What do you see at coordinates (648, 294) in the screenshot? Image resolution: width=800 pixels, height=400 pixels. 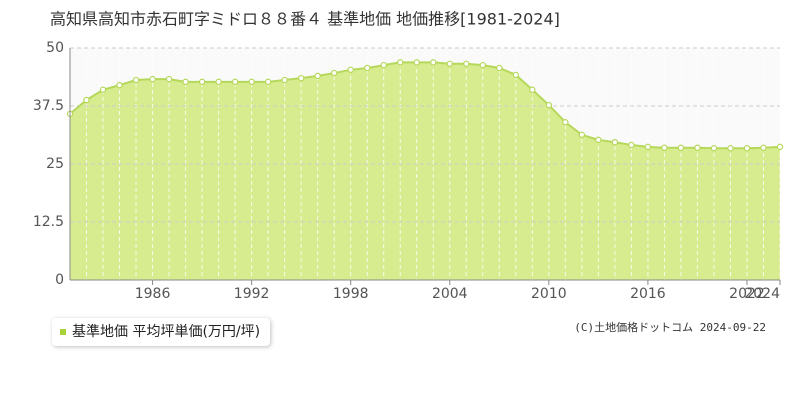 I see `x-tick-label: 2016` at bounding box center [648, 294].